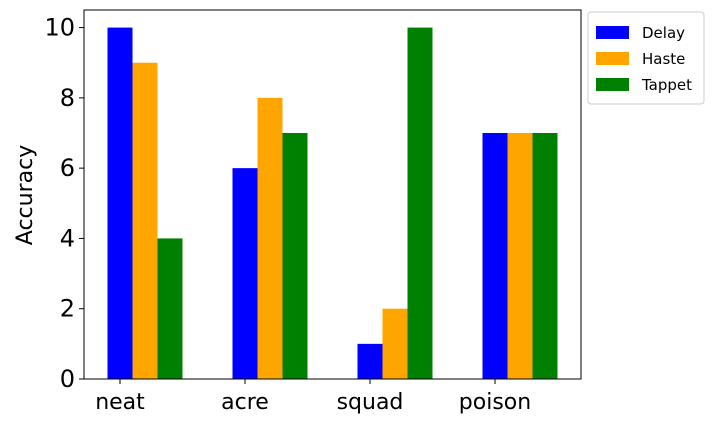 This screenshot has width=714, height=423. I want to click on x-tick-label: acre, so click(245, 402).